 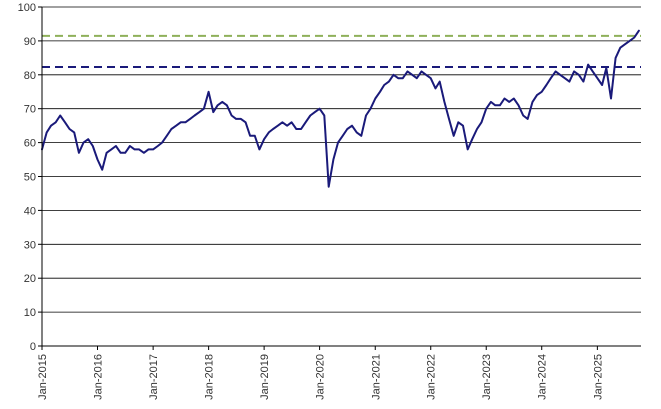 I want to click on y-tick-label-40: 40, so click(x=30, y=211).